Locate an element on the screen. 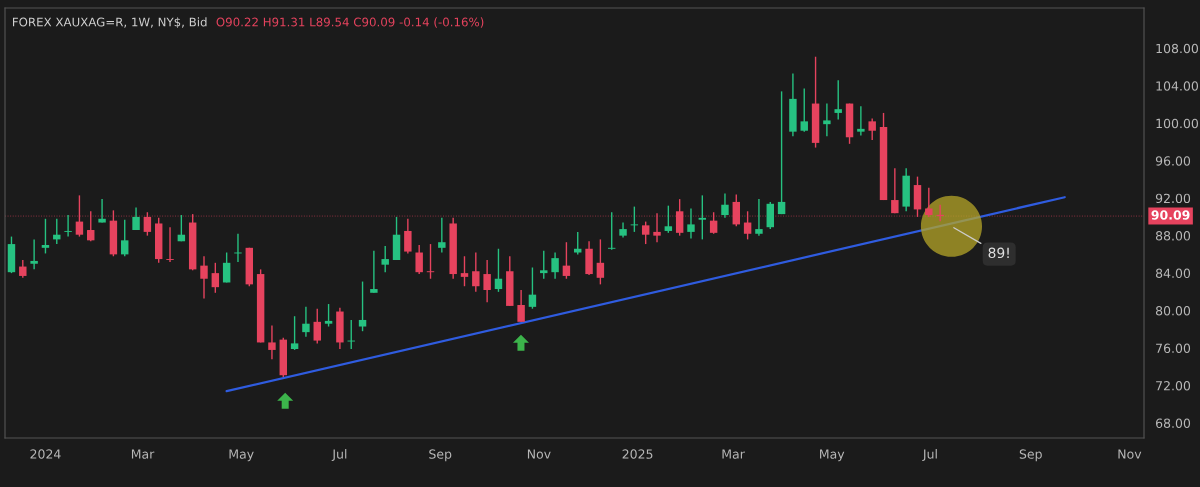 The height and width of the screenshot is (487, 1200). ref-line-label: 90.09 is located at coordinates (1170, 215).